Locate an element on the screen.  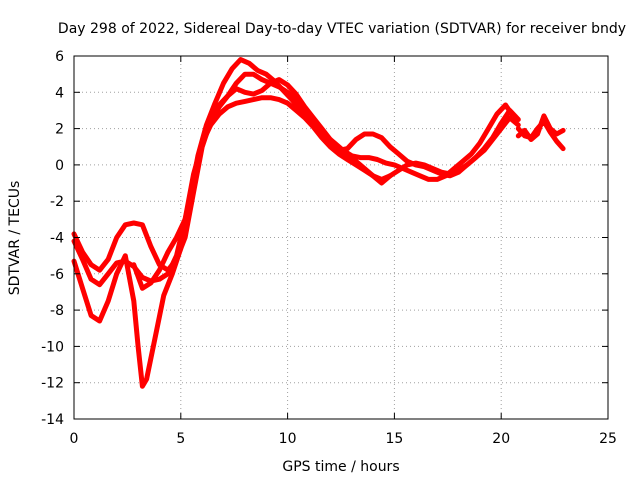
x-tick-label: 5 is located at coordinates (180, 439).